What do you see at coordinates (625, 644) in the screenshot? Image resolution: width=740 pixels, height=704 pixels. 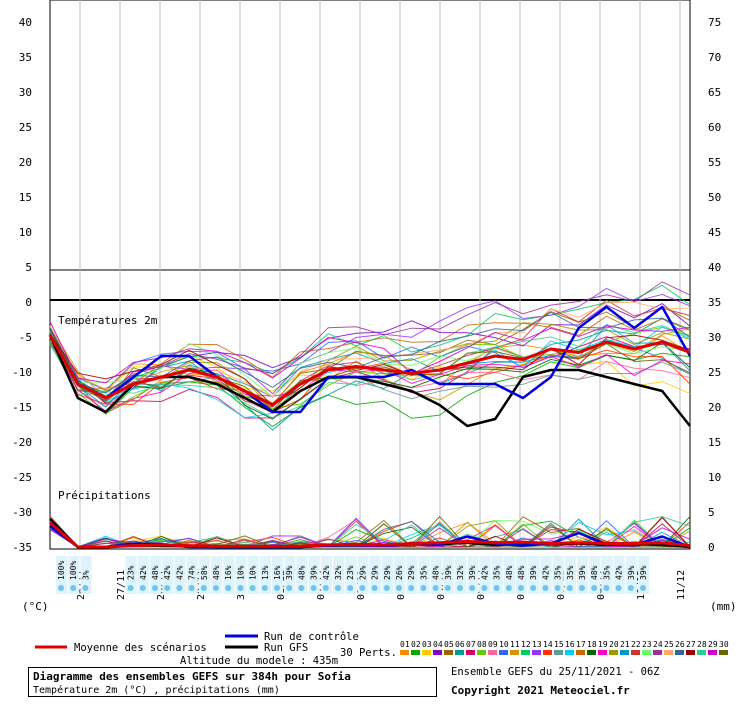 I see `pert-number: 21` at bounding box center [625, 644].